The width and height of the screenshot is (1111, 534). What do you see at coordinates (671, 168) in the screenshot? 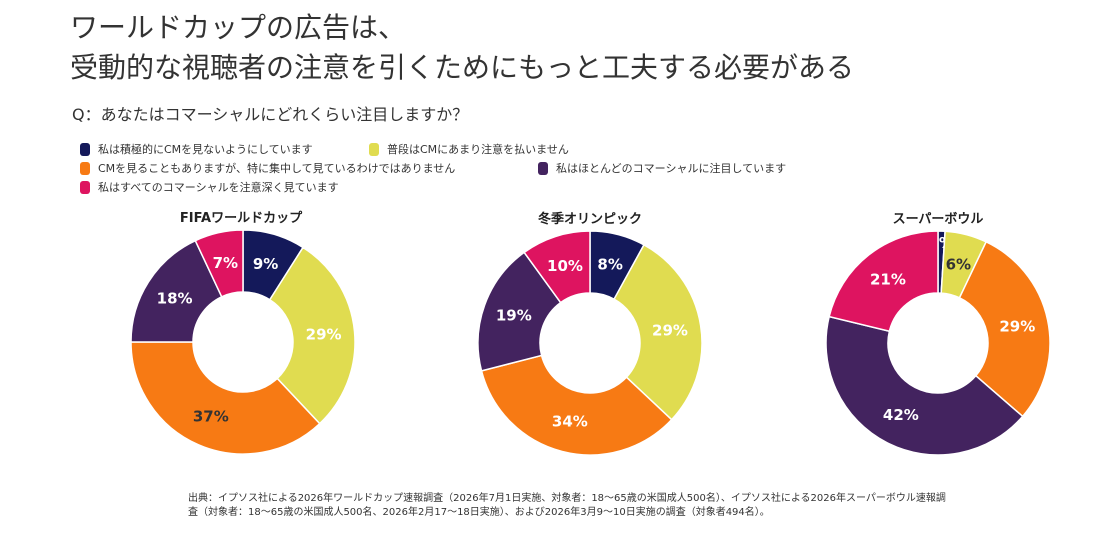
I see `legend-label: 私はほとんどのコマーシャルに注目しています` at bounding box center [671, 168].